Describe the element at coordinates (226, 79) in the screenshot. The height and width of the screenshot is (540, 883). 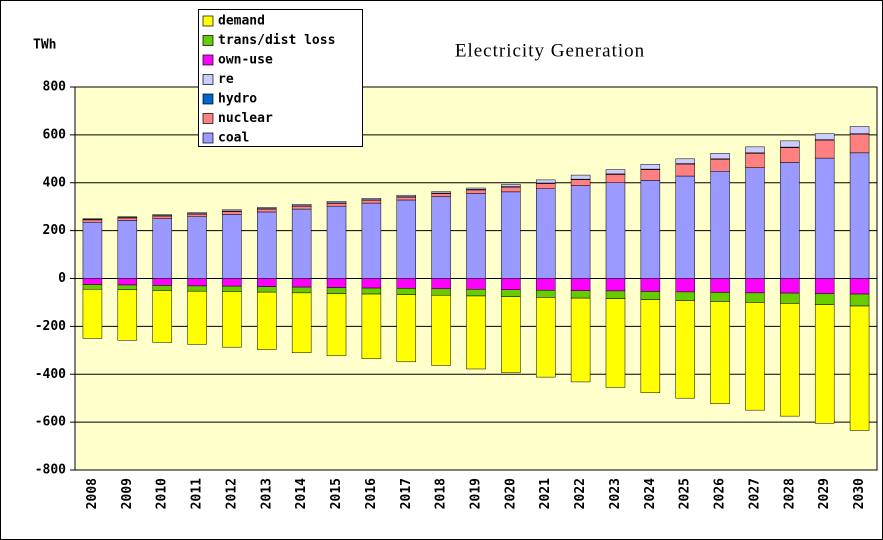
I see `legend-label: re` at that location.